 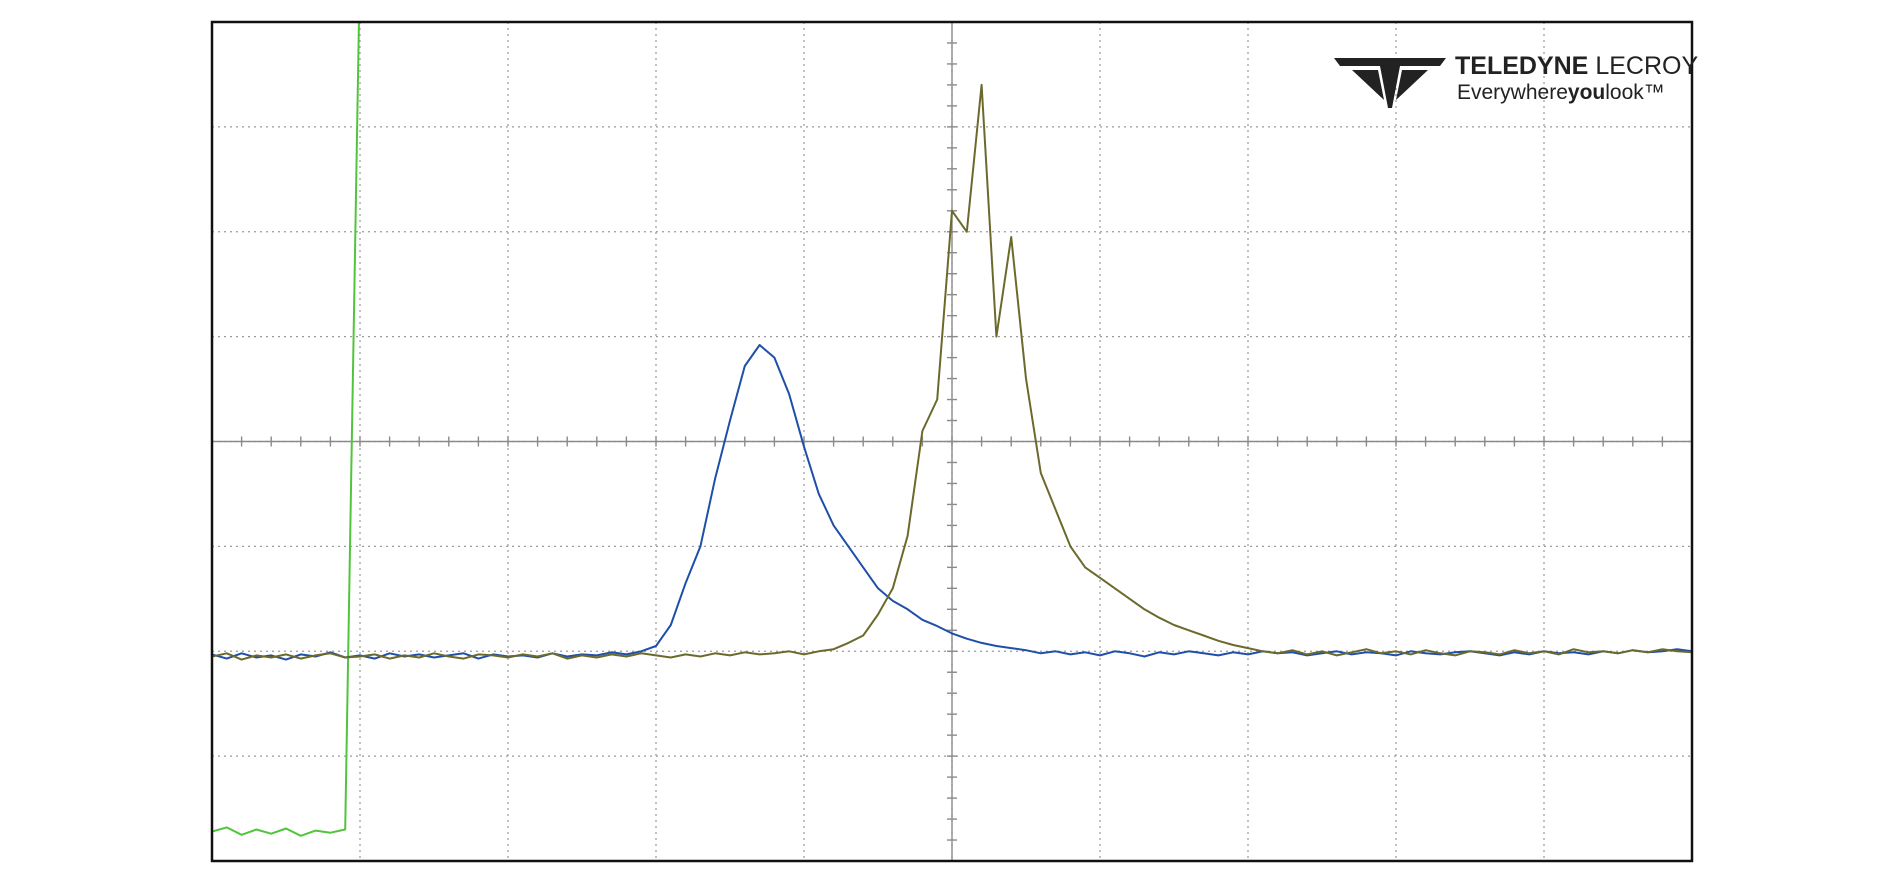 I want to click on logo: TELEDYNE LECROY Everywhereyoulook™, so click(x=1516, y=80).